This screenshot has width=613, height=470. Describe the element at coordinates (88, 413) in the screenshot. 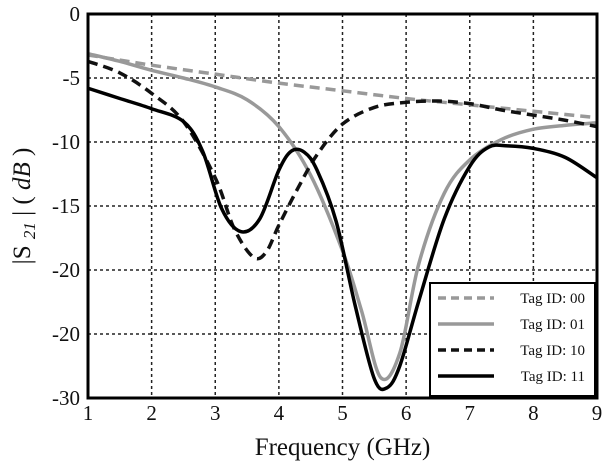

I see `x-tick-label: 1` at that location.